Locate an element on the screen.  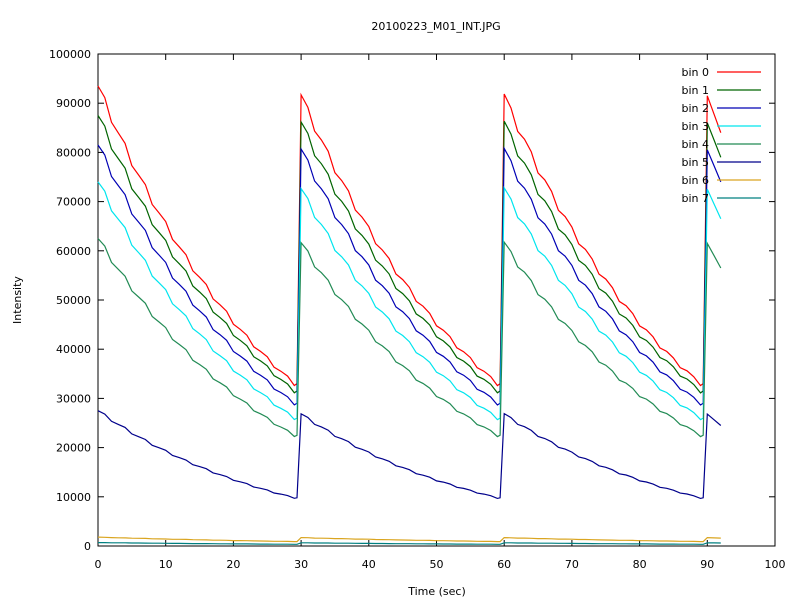
legend: bin 0 bin 1 bin 2 bin 3 bin 4 bin 5 bin 6 bin 7 is located at coordinates (721, 135).